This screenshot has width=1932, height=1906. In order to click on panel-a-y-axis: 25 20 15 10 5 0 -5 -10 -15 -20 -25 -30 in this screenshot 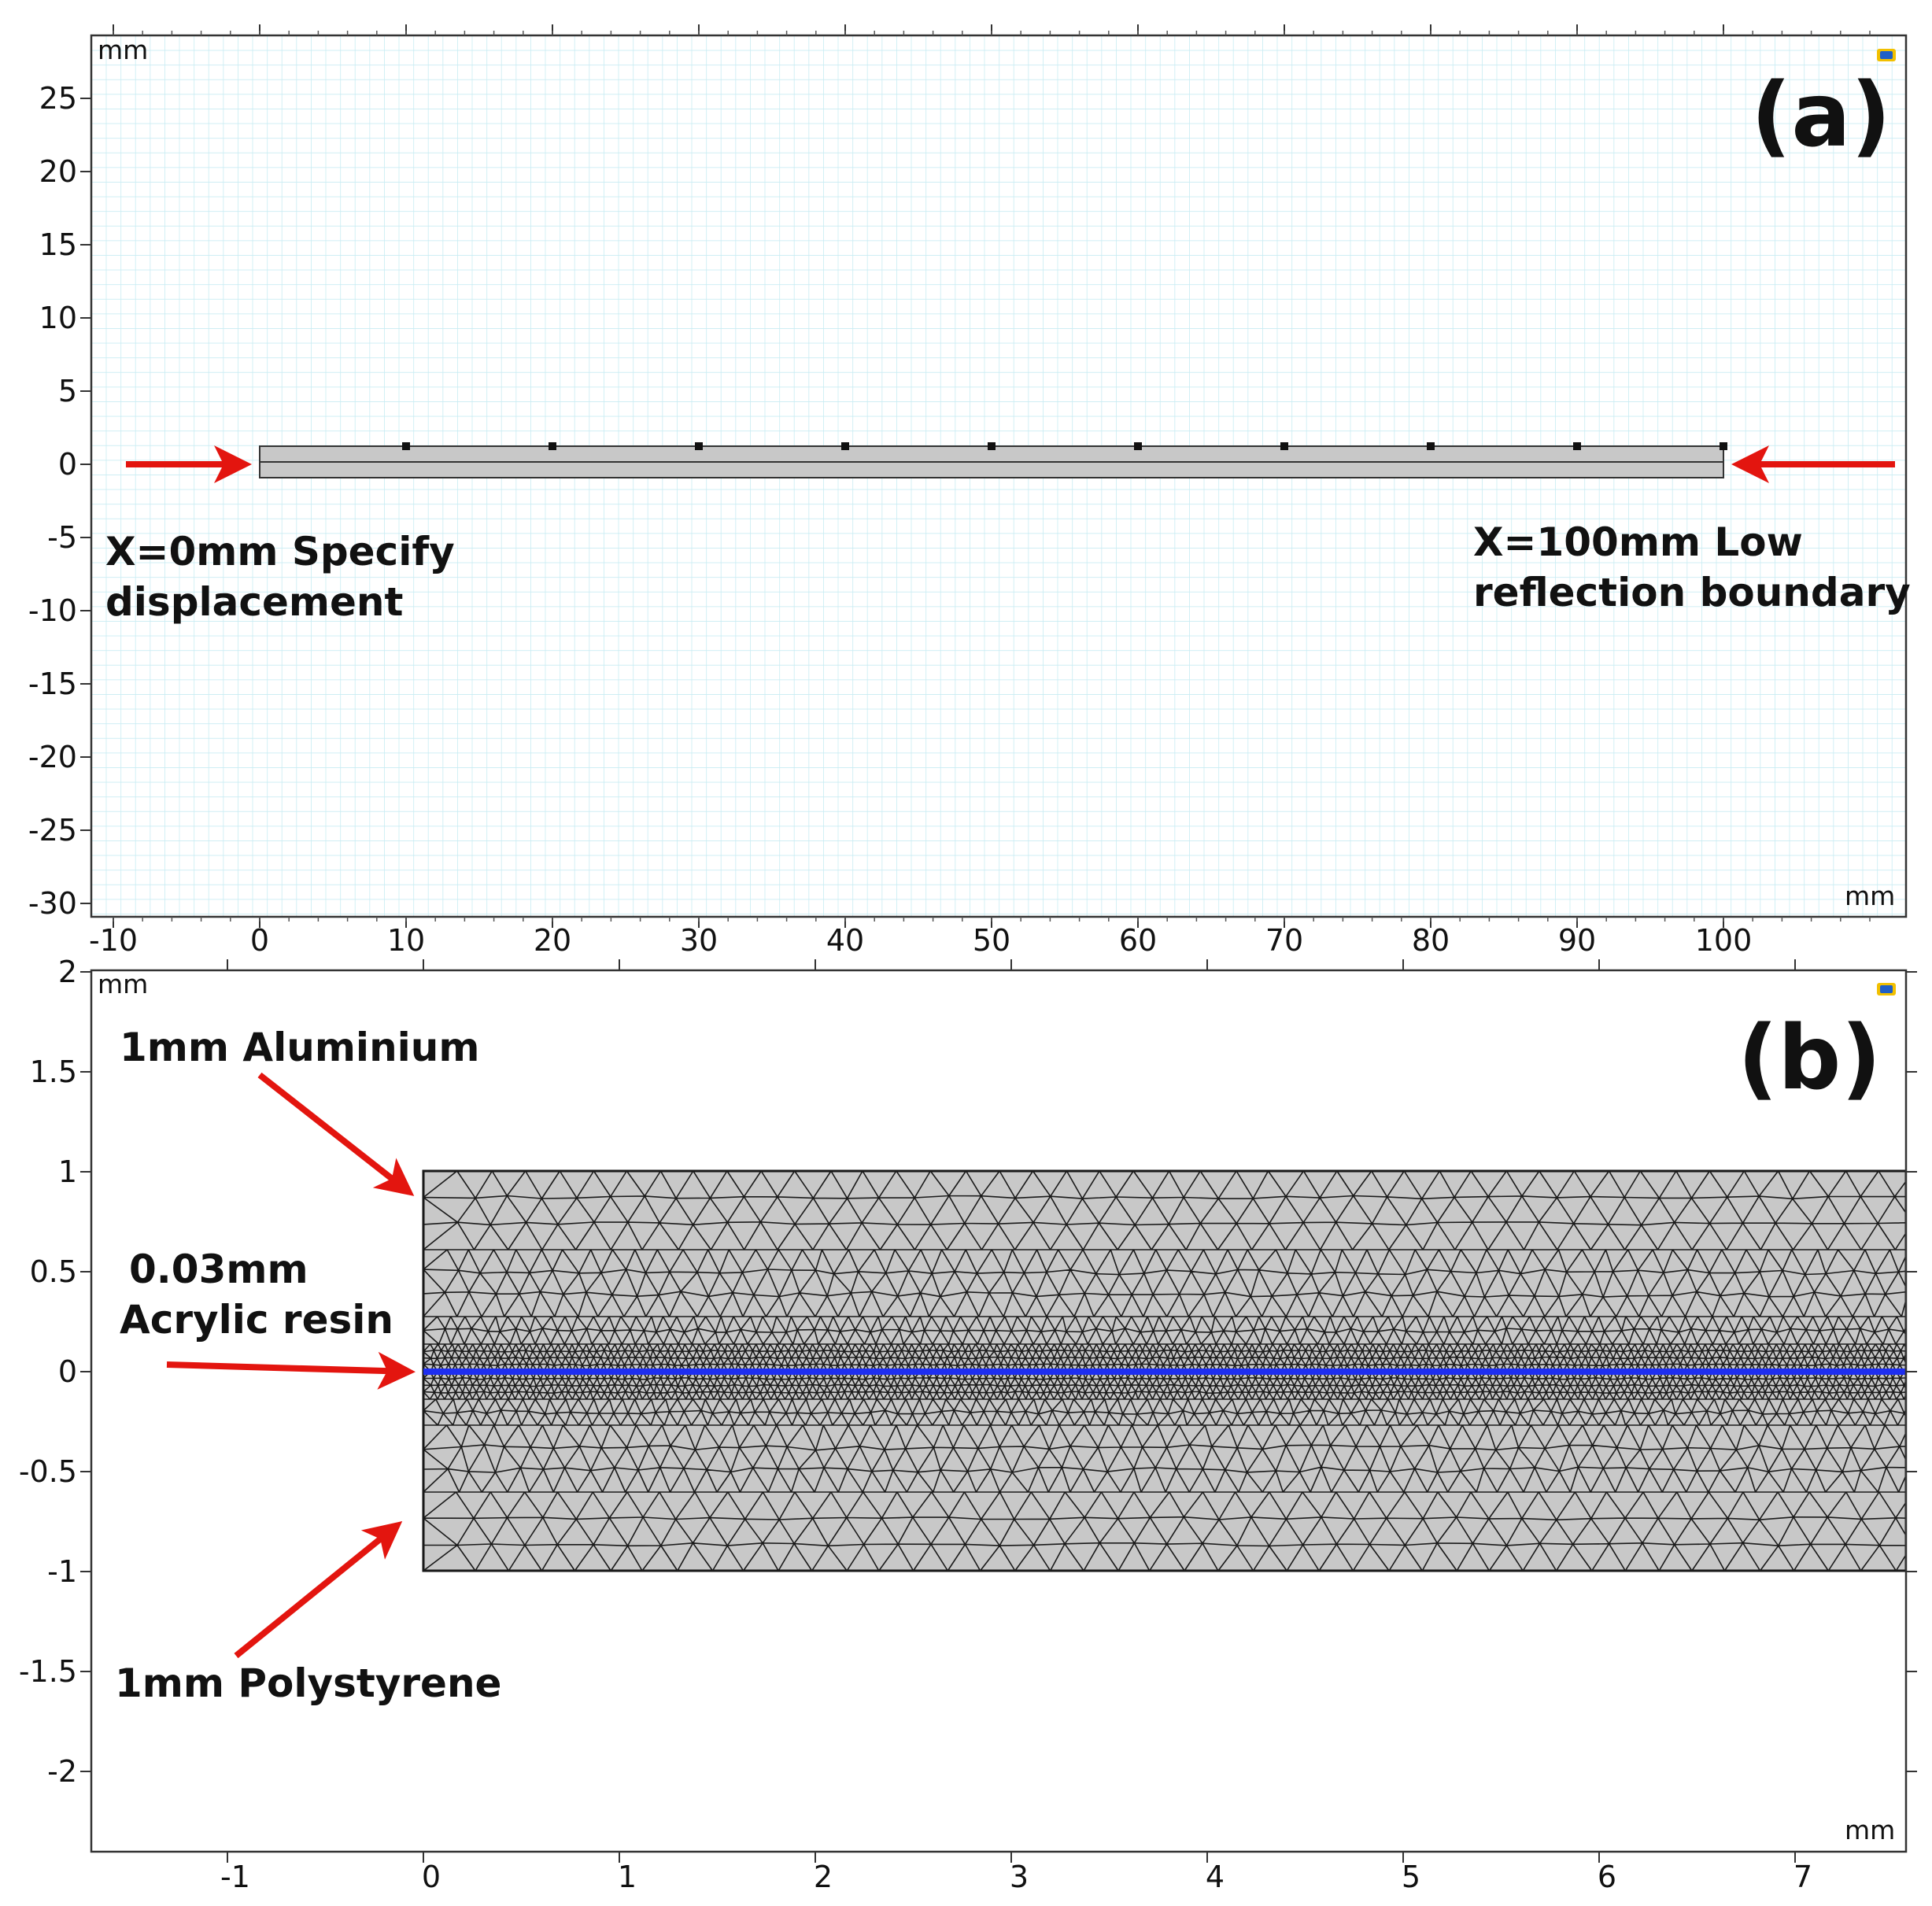, I will do `click(59, 501)`.